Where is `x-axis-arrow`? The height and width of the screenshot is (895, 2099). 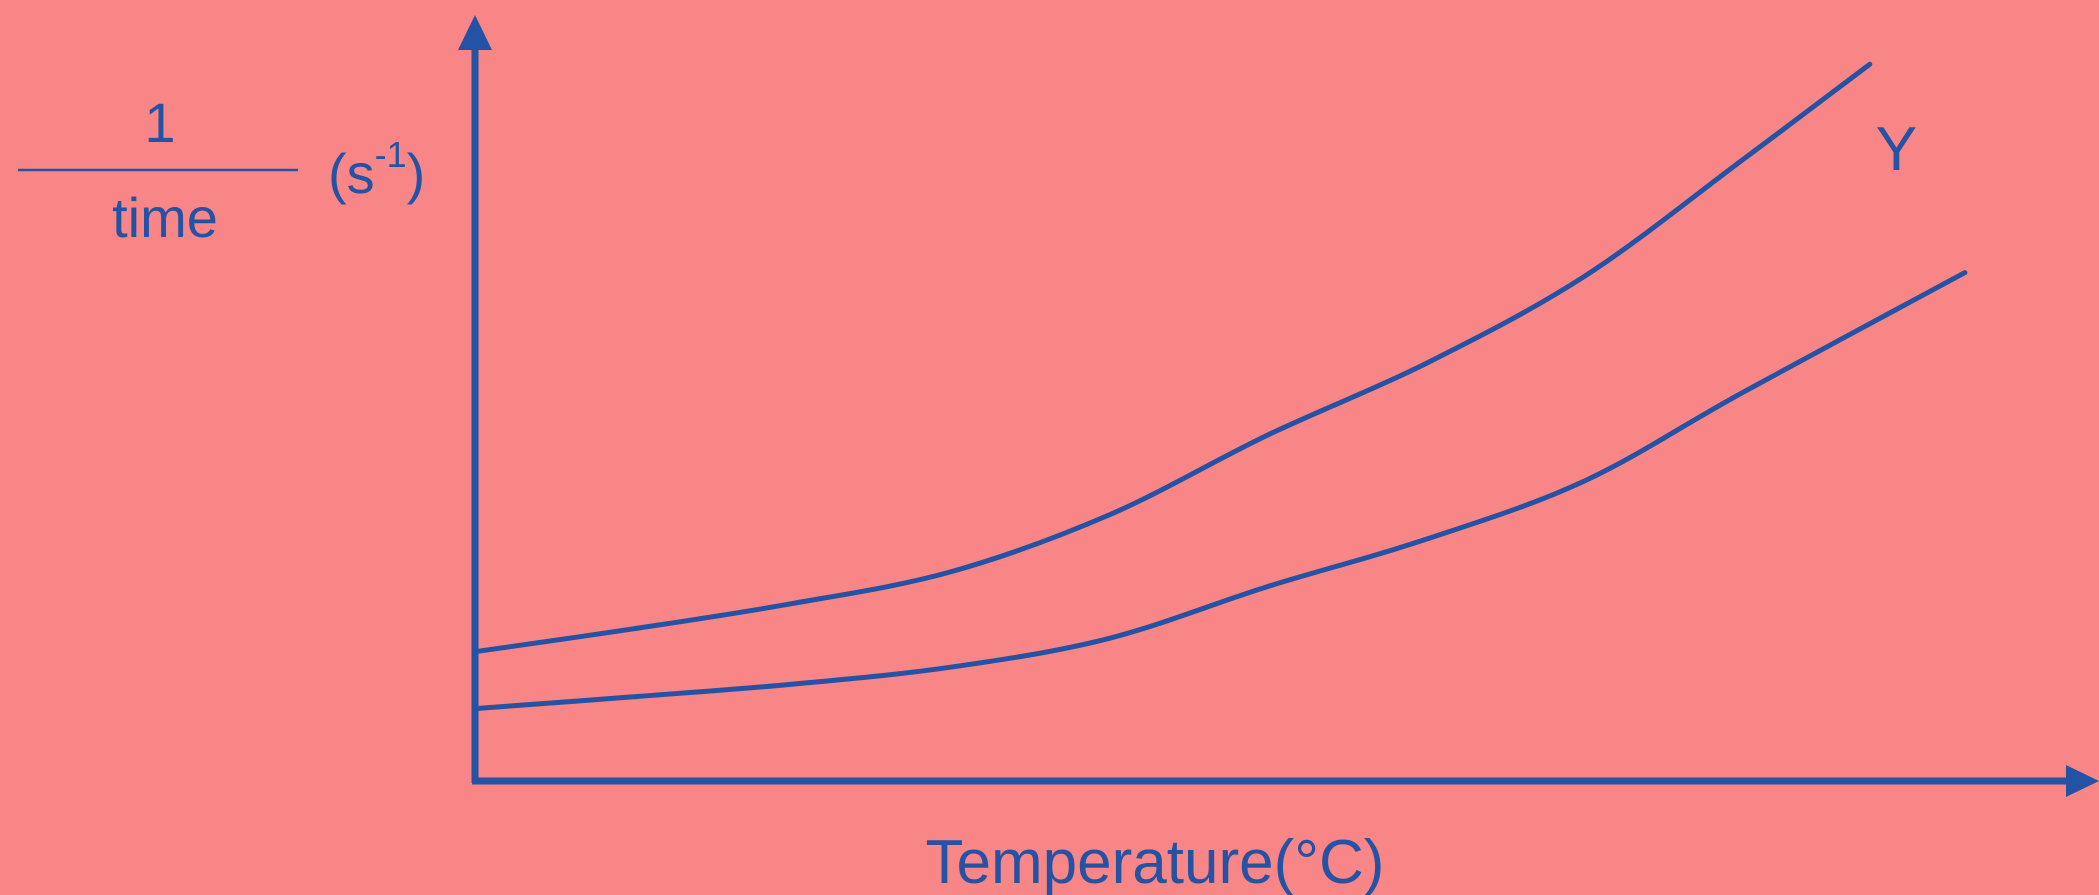 x-axis-arrow is located at coordinates (2082, 781).